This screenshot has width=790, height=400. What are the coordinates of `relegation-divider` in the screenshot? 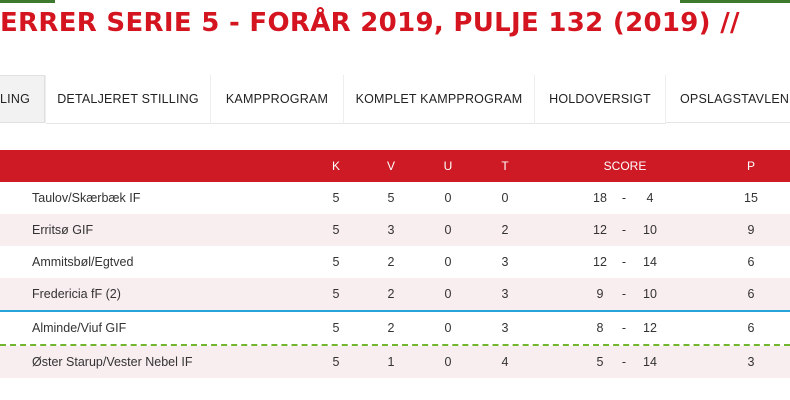 It's located at (395, 345).